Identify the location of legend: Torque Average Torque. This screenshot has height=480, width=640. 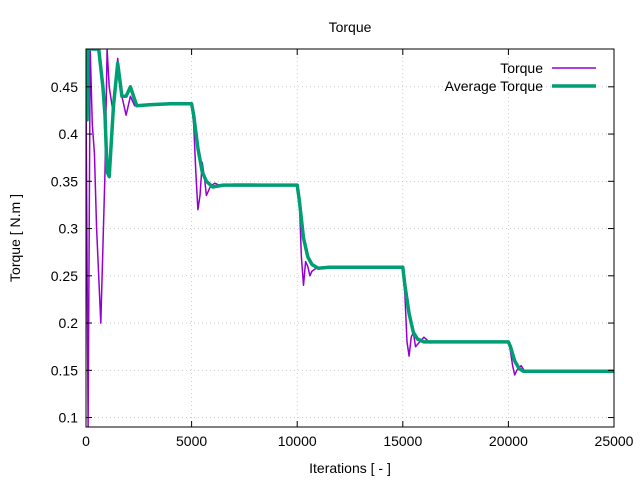
(520, 77).